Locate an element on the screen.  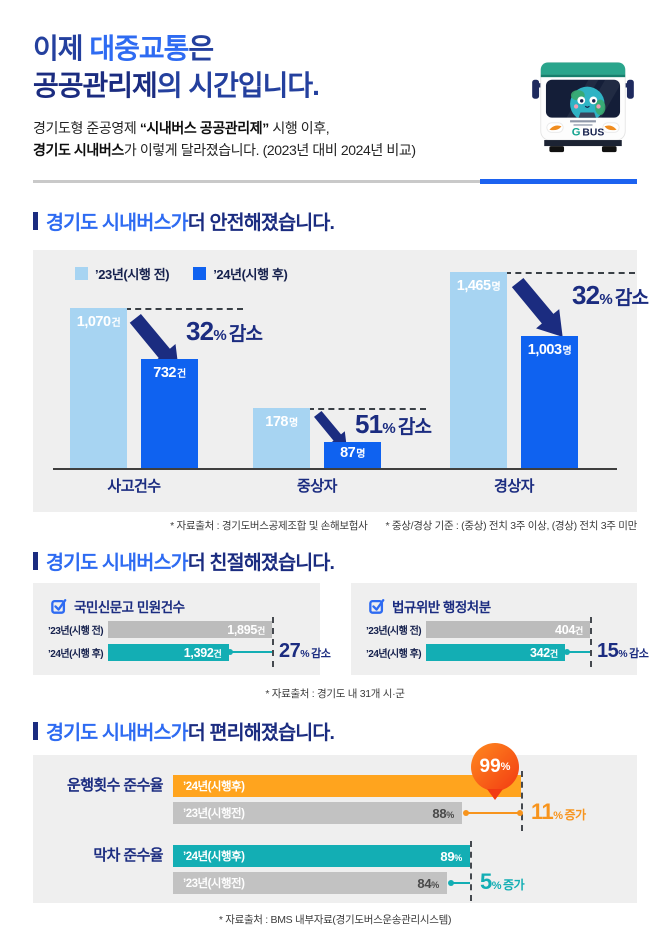
hbar-row-2024: ’24년(시행 후) 1,392건 is located at coordinates (160, 652).